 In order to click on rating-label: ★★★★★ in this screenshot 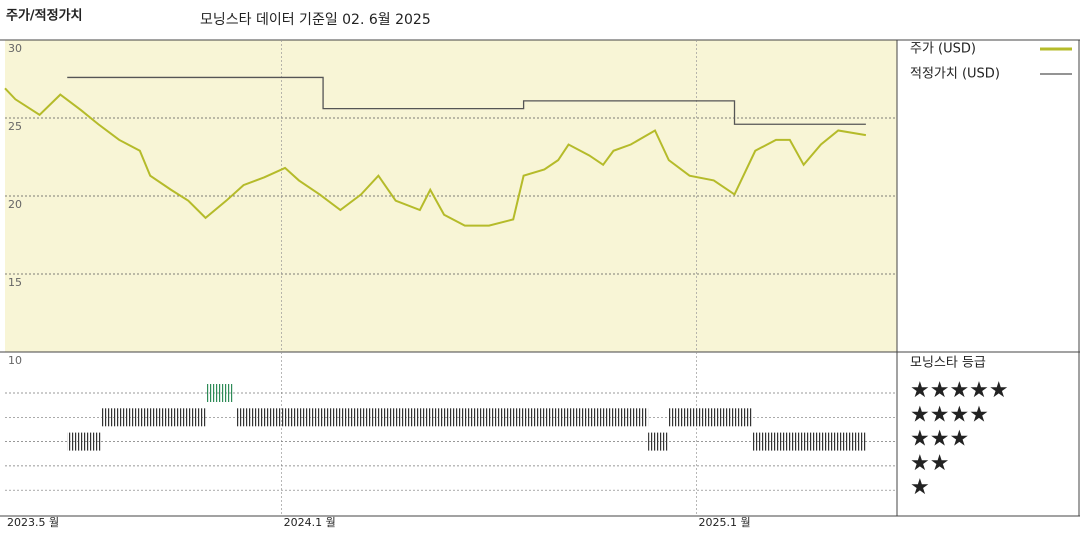, I will do `click(959, 390)`.